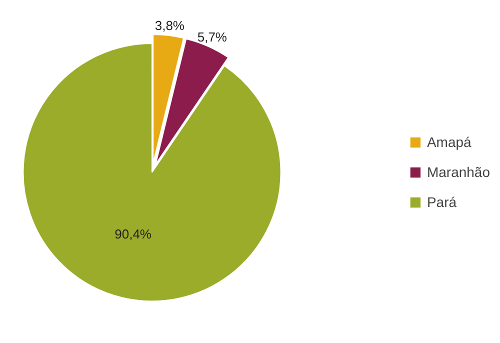 This screenshot has height=343, width=500. Describe the element at coordinates (133, 234) in the screenshot. I see `data-label: 90,4%` at that location.